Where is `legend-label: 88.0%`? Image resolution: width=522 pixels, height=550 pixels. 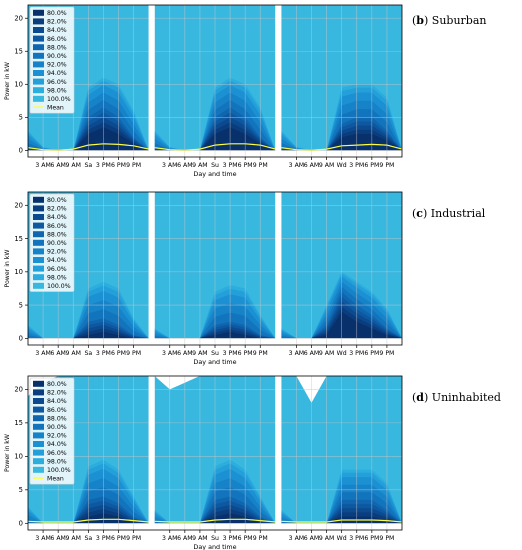 legend-label: 88.0% is located at coordinates (57, 418).